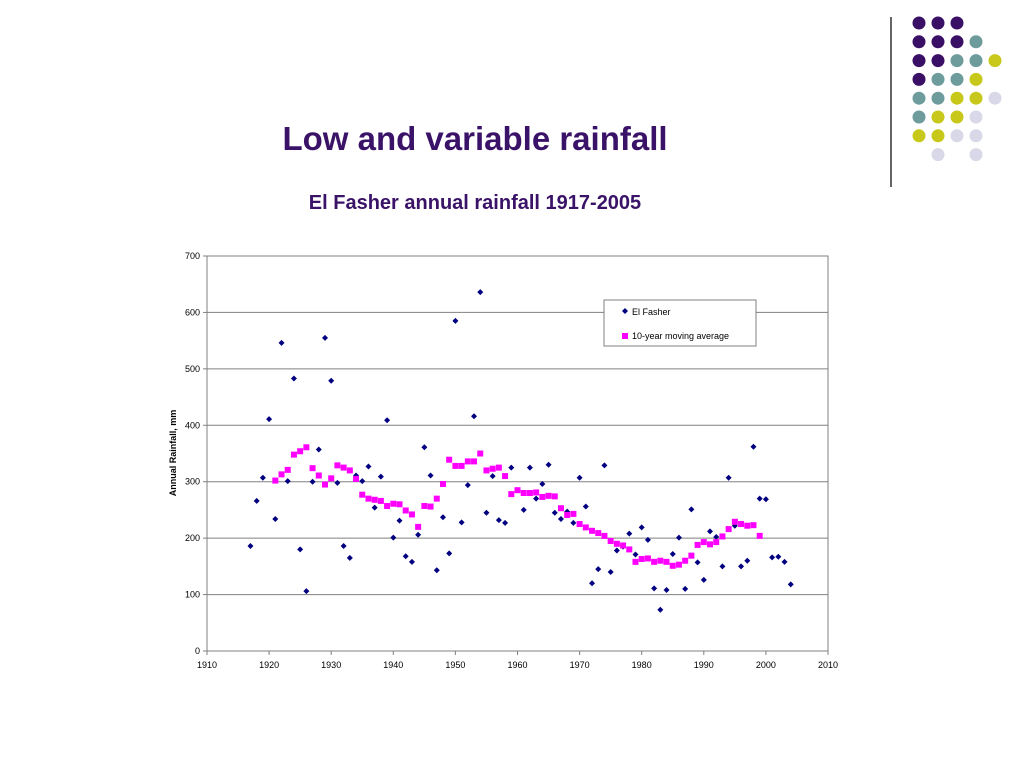 This screenshot has width=1024, height=768. Describe the element at coordinates (580, 665) in the screenshot. I see `x-tick-label: 1970` at that location.